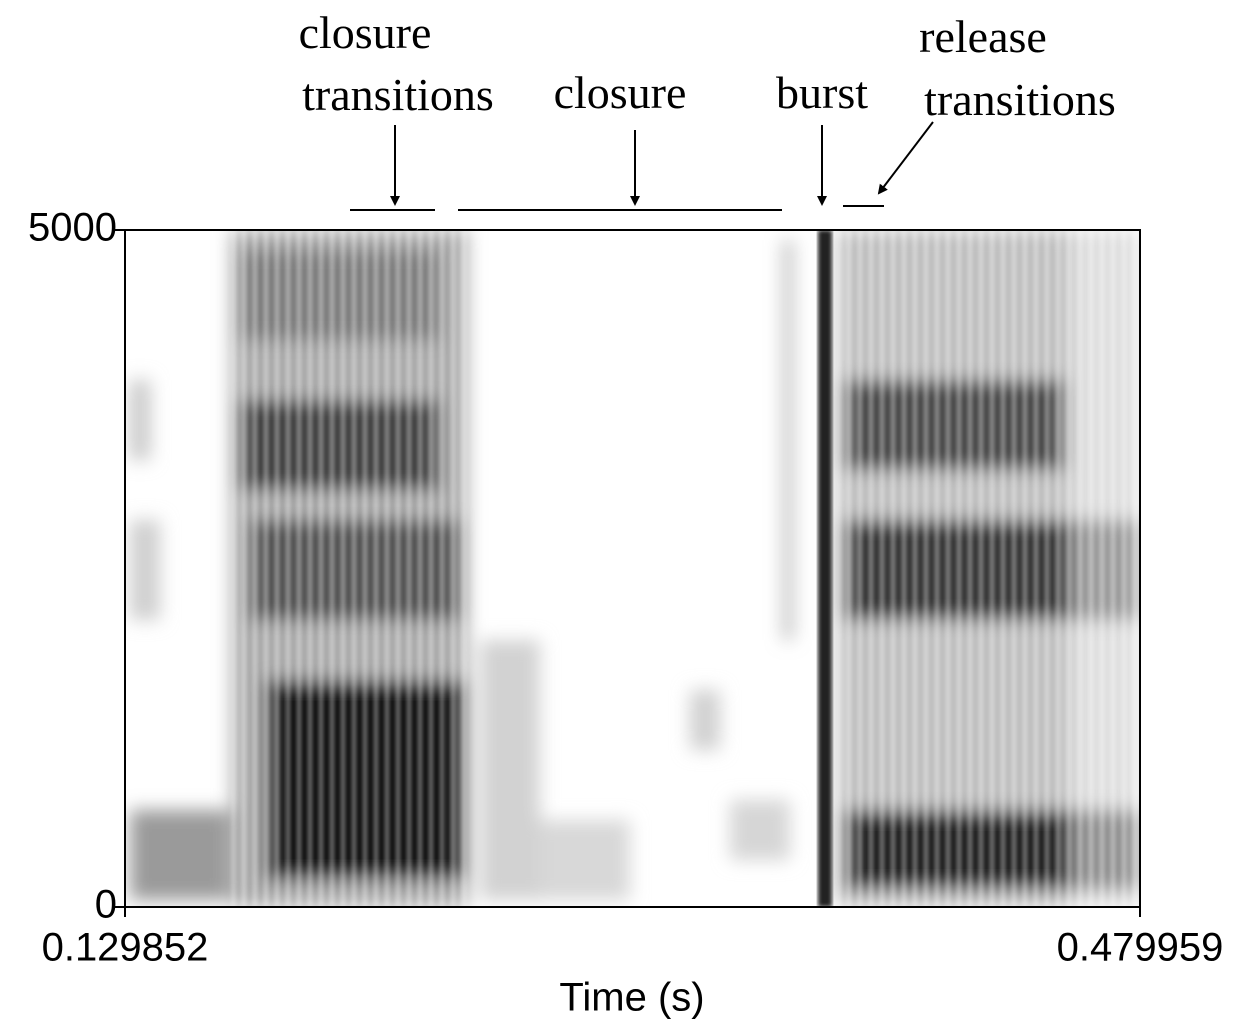  Describe the element at coordinates (983, 36) in the screenshot. I see `annotation: release` at that location.